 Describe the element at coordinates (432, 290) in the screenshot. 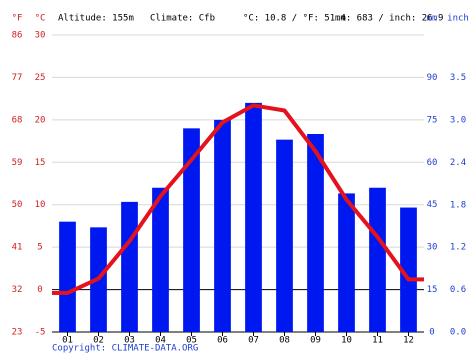

I see `mm-tick-label: 15` at that location.